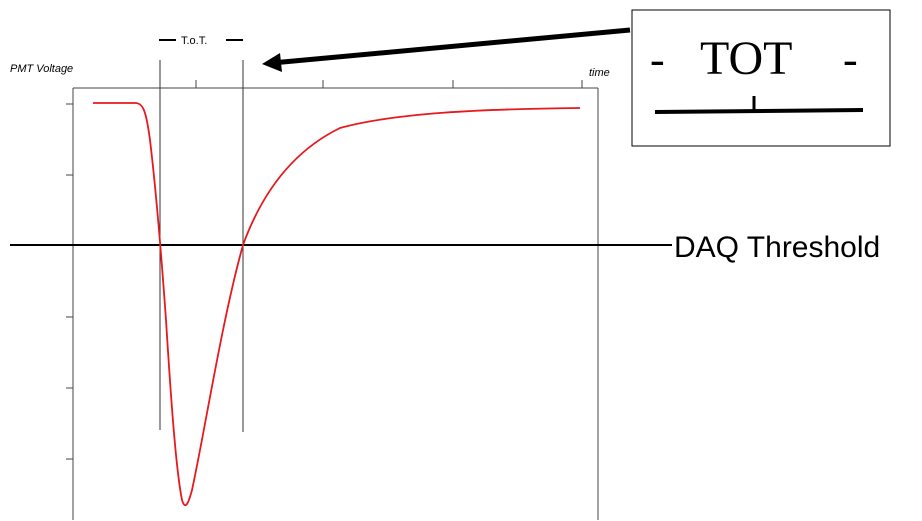 The width and height of the screenshot is (922, 521). Describe the element at coordinates (41, 69) in the screenshot. I see `y-axis-label: PMT Voltage` at that location.